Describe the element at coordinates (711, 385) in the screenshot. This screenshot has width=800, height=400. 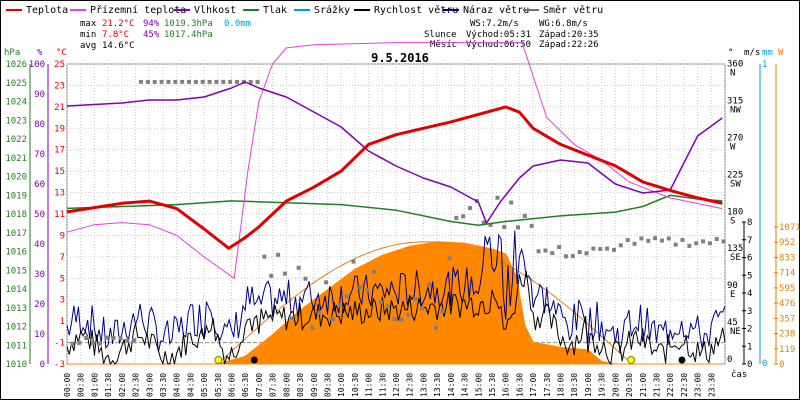
I see `time-tick: 23:30` at that location.